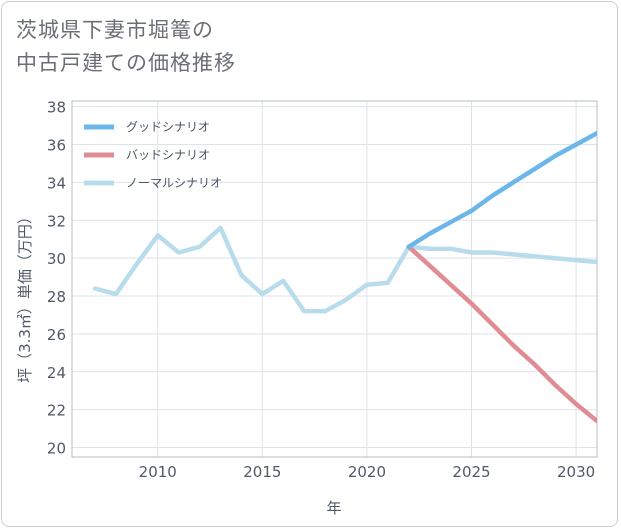 The width and height of the screenshot is (621, 530). Describe the element at coordinates (56, 146) in the screenshot. I see `y-tick-label: 36` at that location.